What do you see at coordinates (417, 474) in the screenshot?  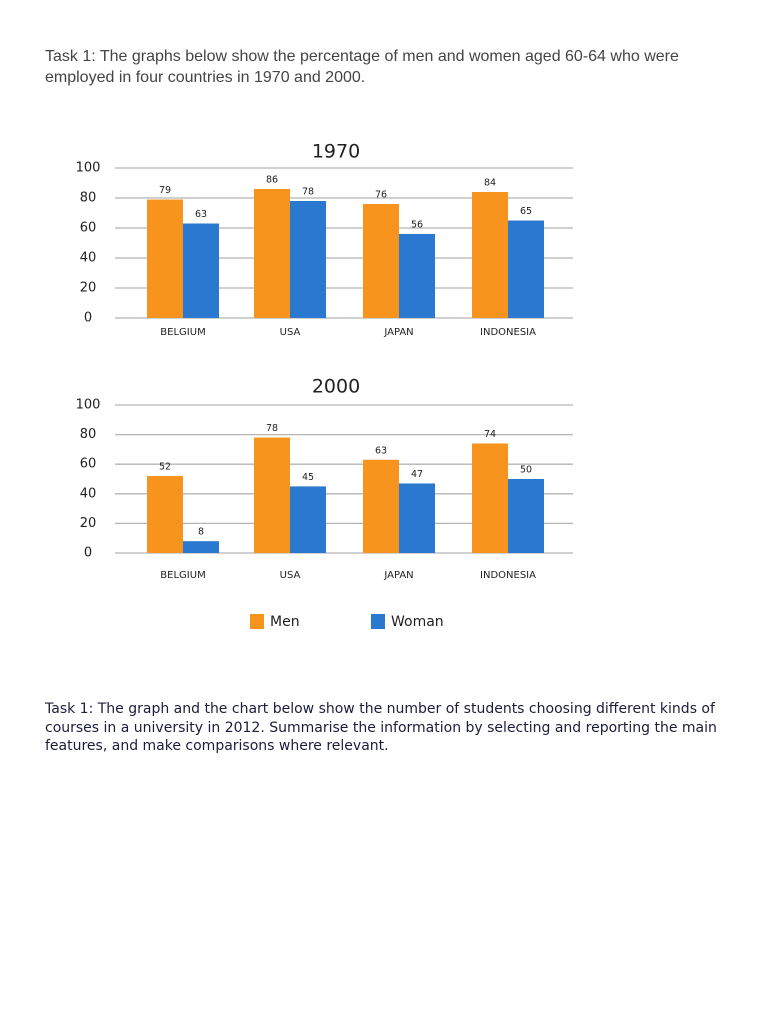 I see `value-label: 47` at bounding box center [417, 474].